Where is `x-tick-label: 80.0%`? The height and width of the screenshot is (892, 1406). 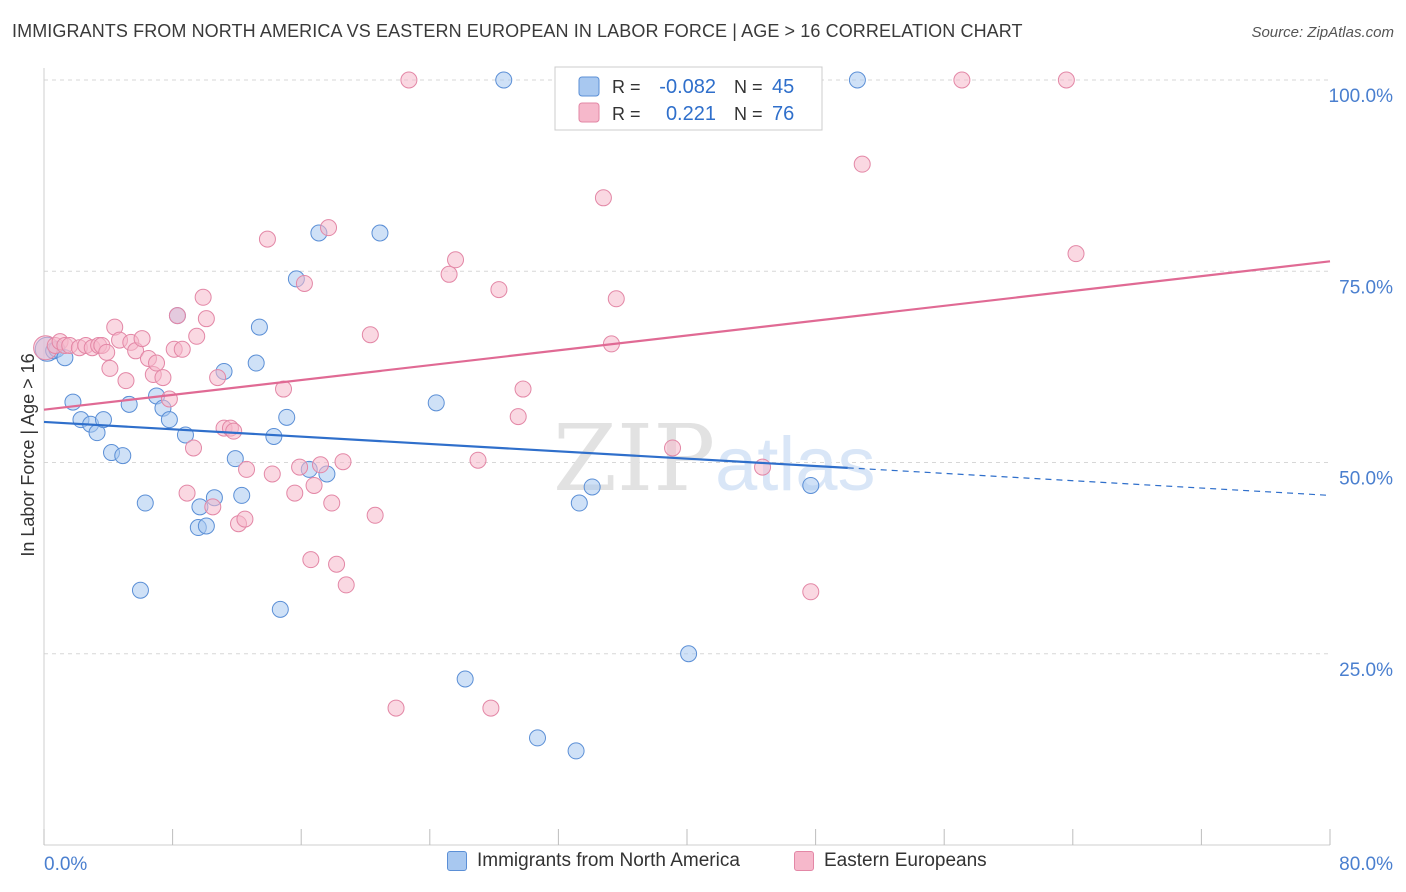 x-tick-label: 80.0% is located at coordinates (1366, 864).